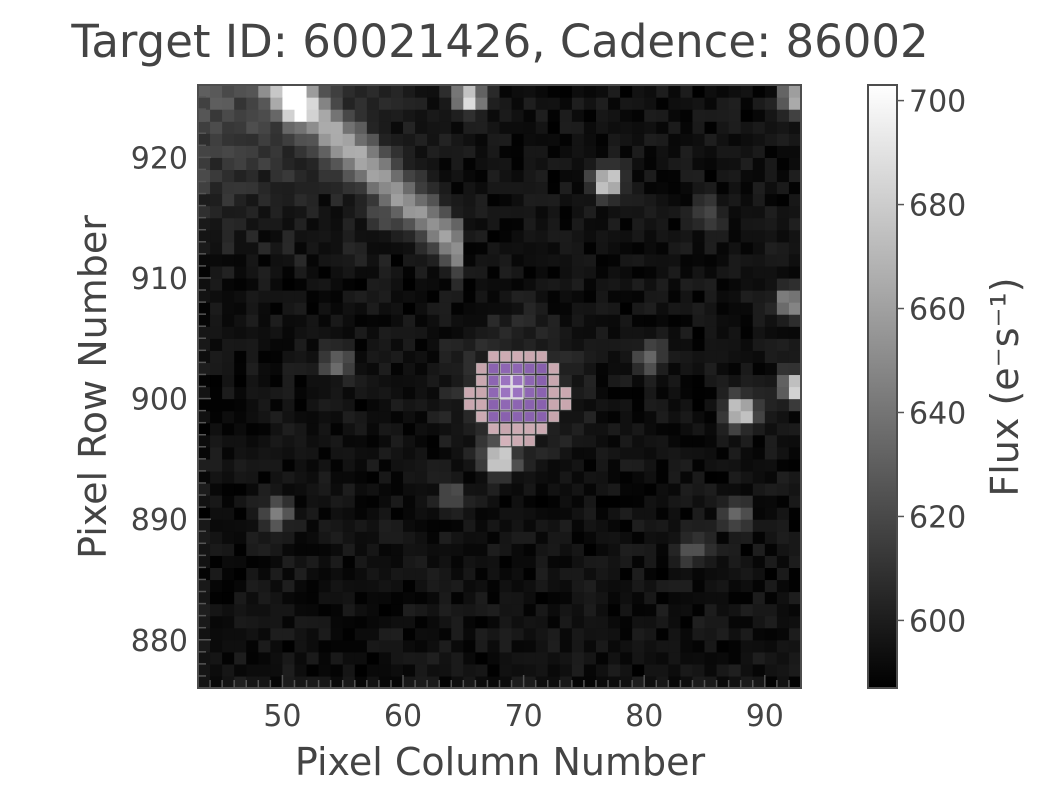  What do you see at coordinates (542, 429) in the screenshot?
I see `aperture-pixel` at bounding box center [542, 429].